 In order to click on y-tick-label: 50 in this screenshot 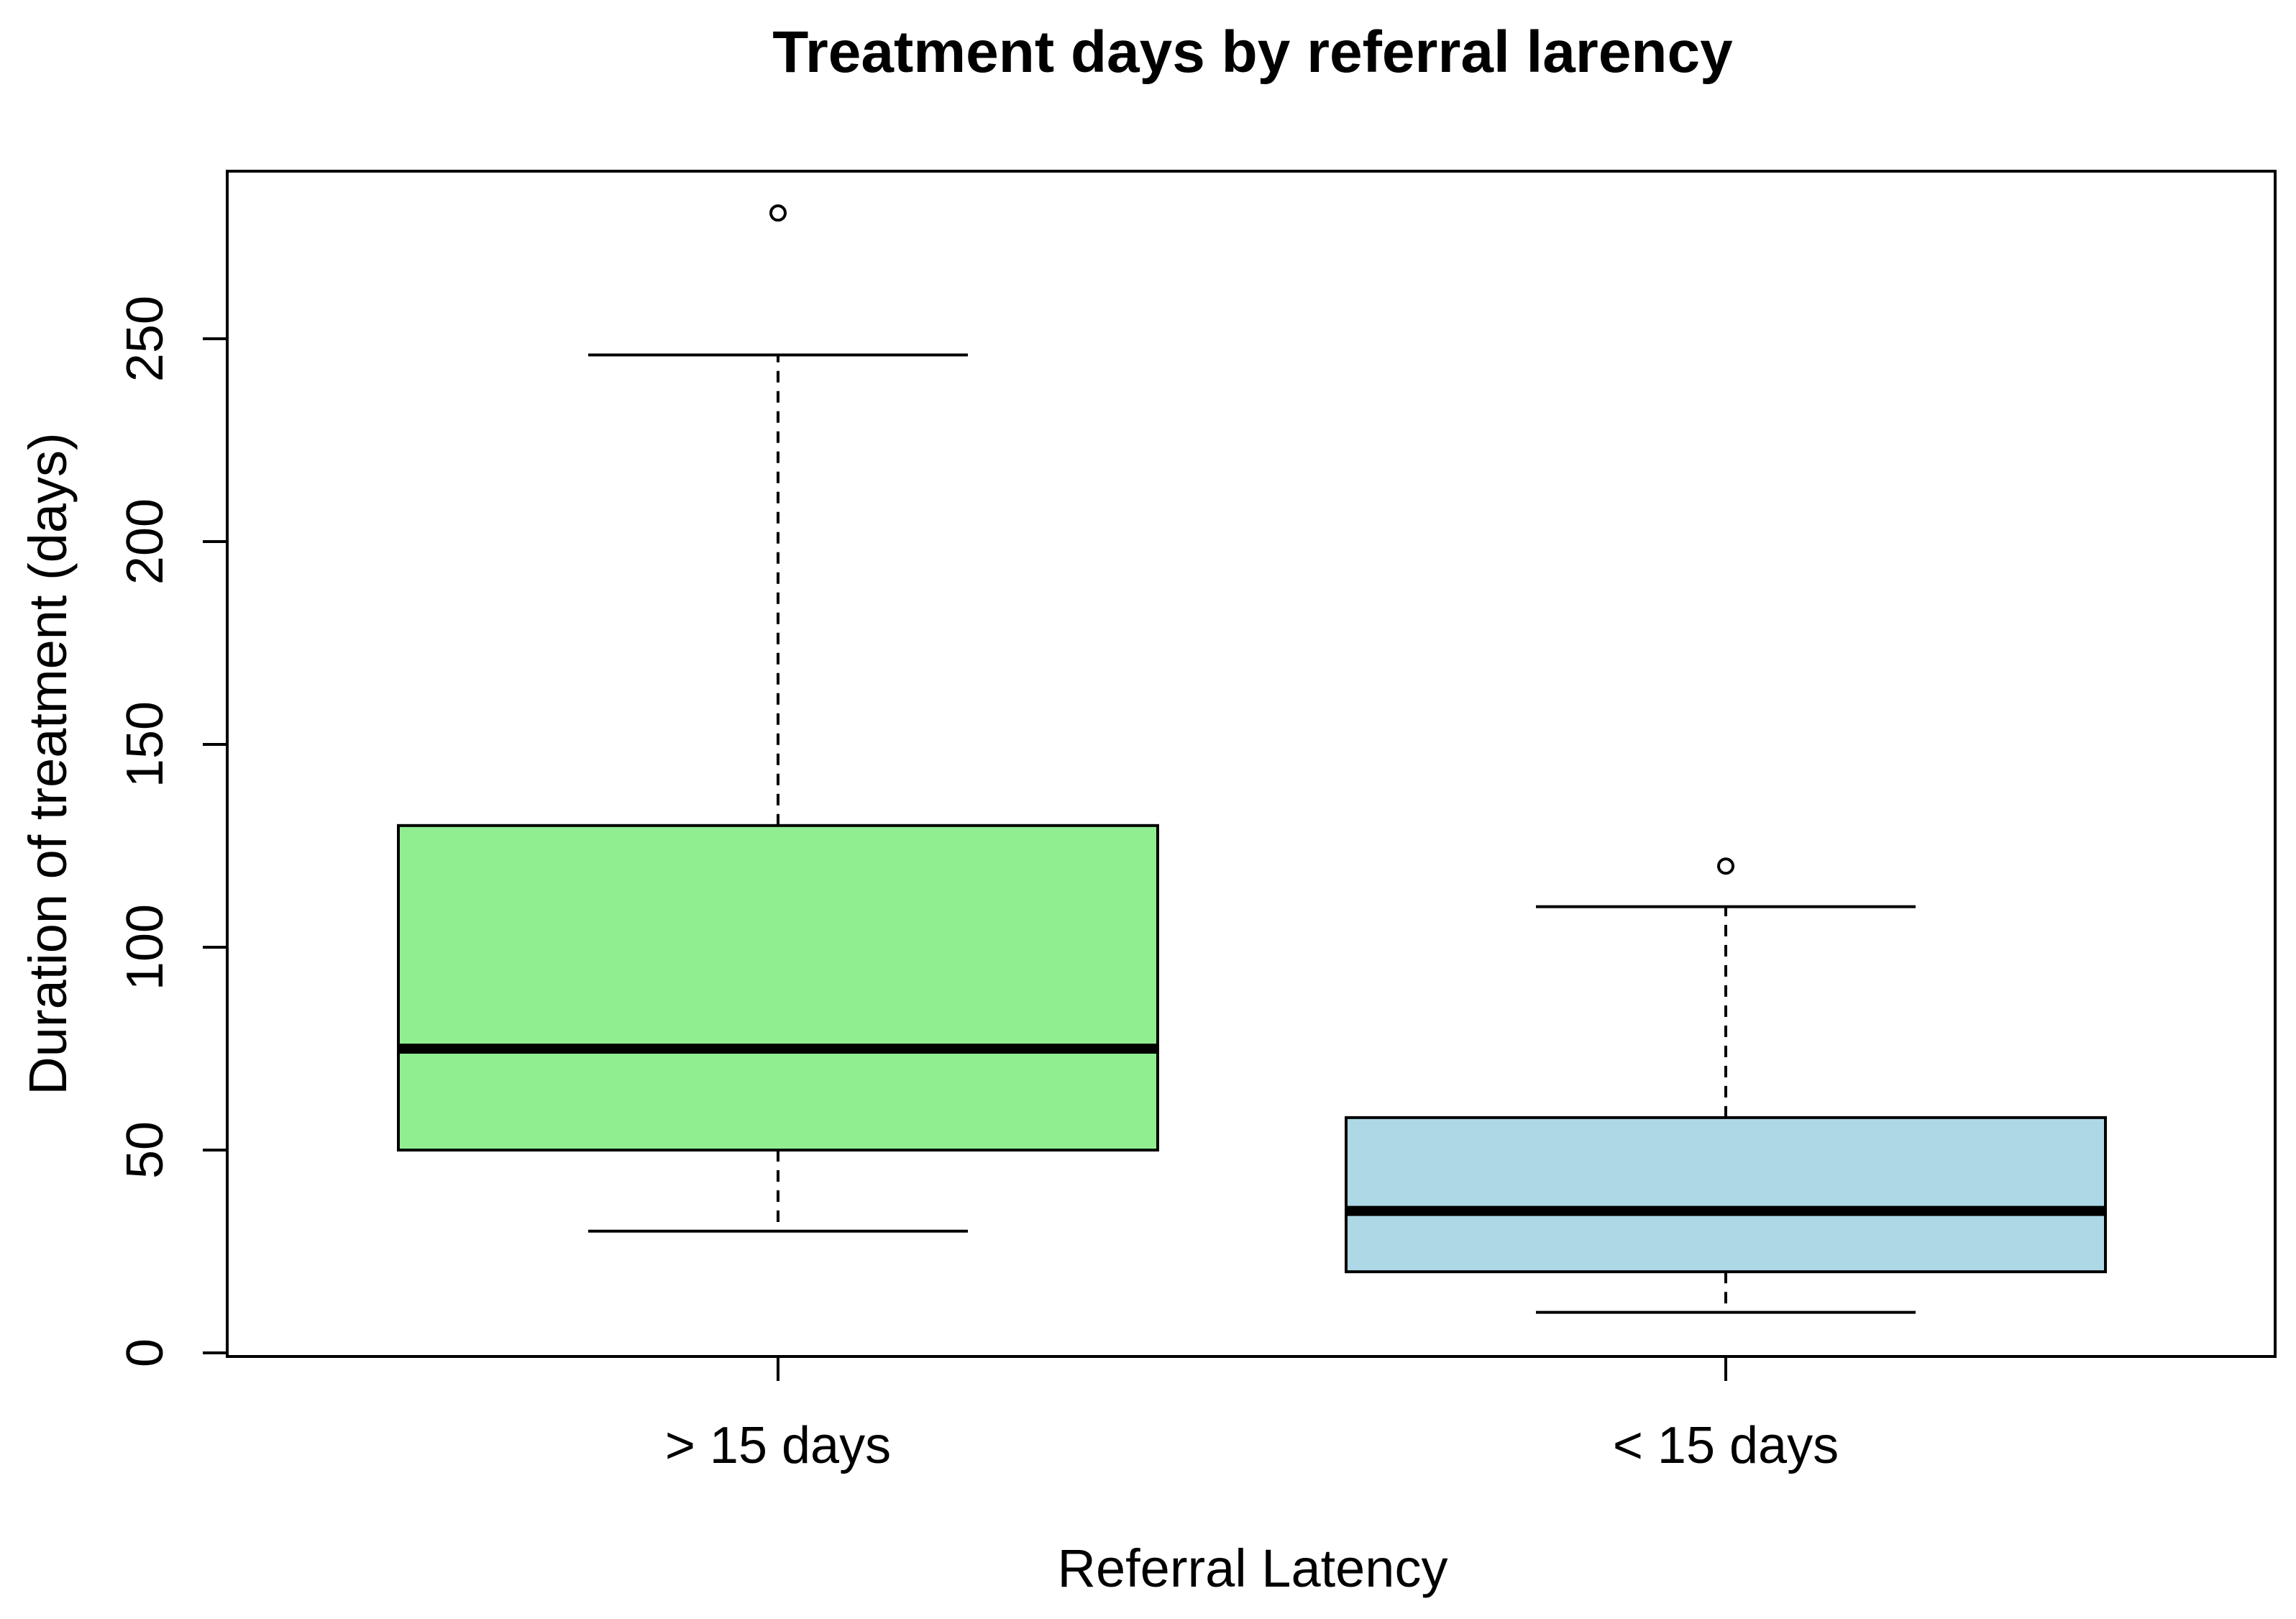, I will do `click(145, 1150)`.